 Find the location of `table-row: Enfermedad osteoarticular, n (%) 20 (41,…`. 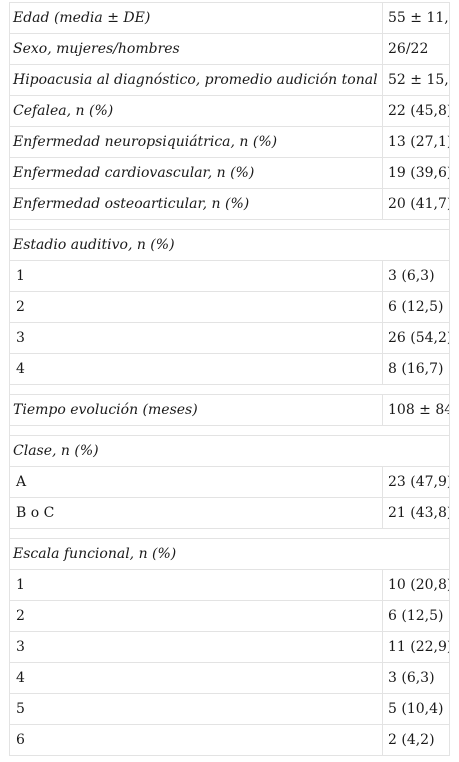

table-row: Enfermedad osteoarticular, n (%) 20 (41,… is located at coordinates (229, 204).